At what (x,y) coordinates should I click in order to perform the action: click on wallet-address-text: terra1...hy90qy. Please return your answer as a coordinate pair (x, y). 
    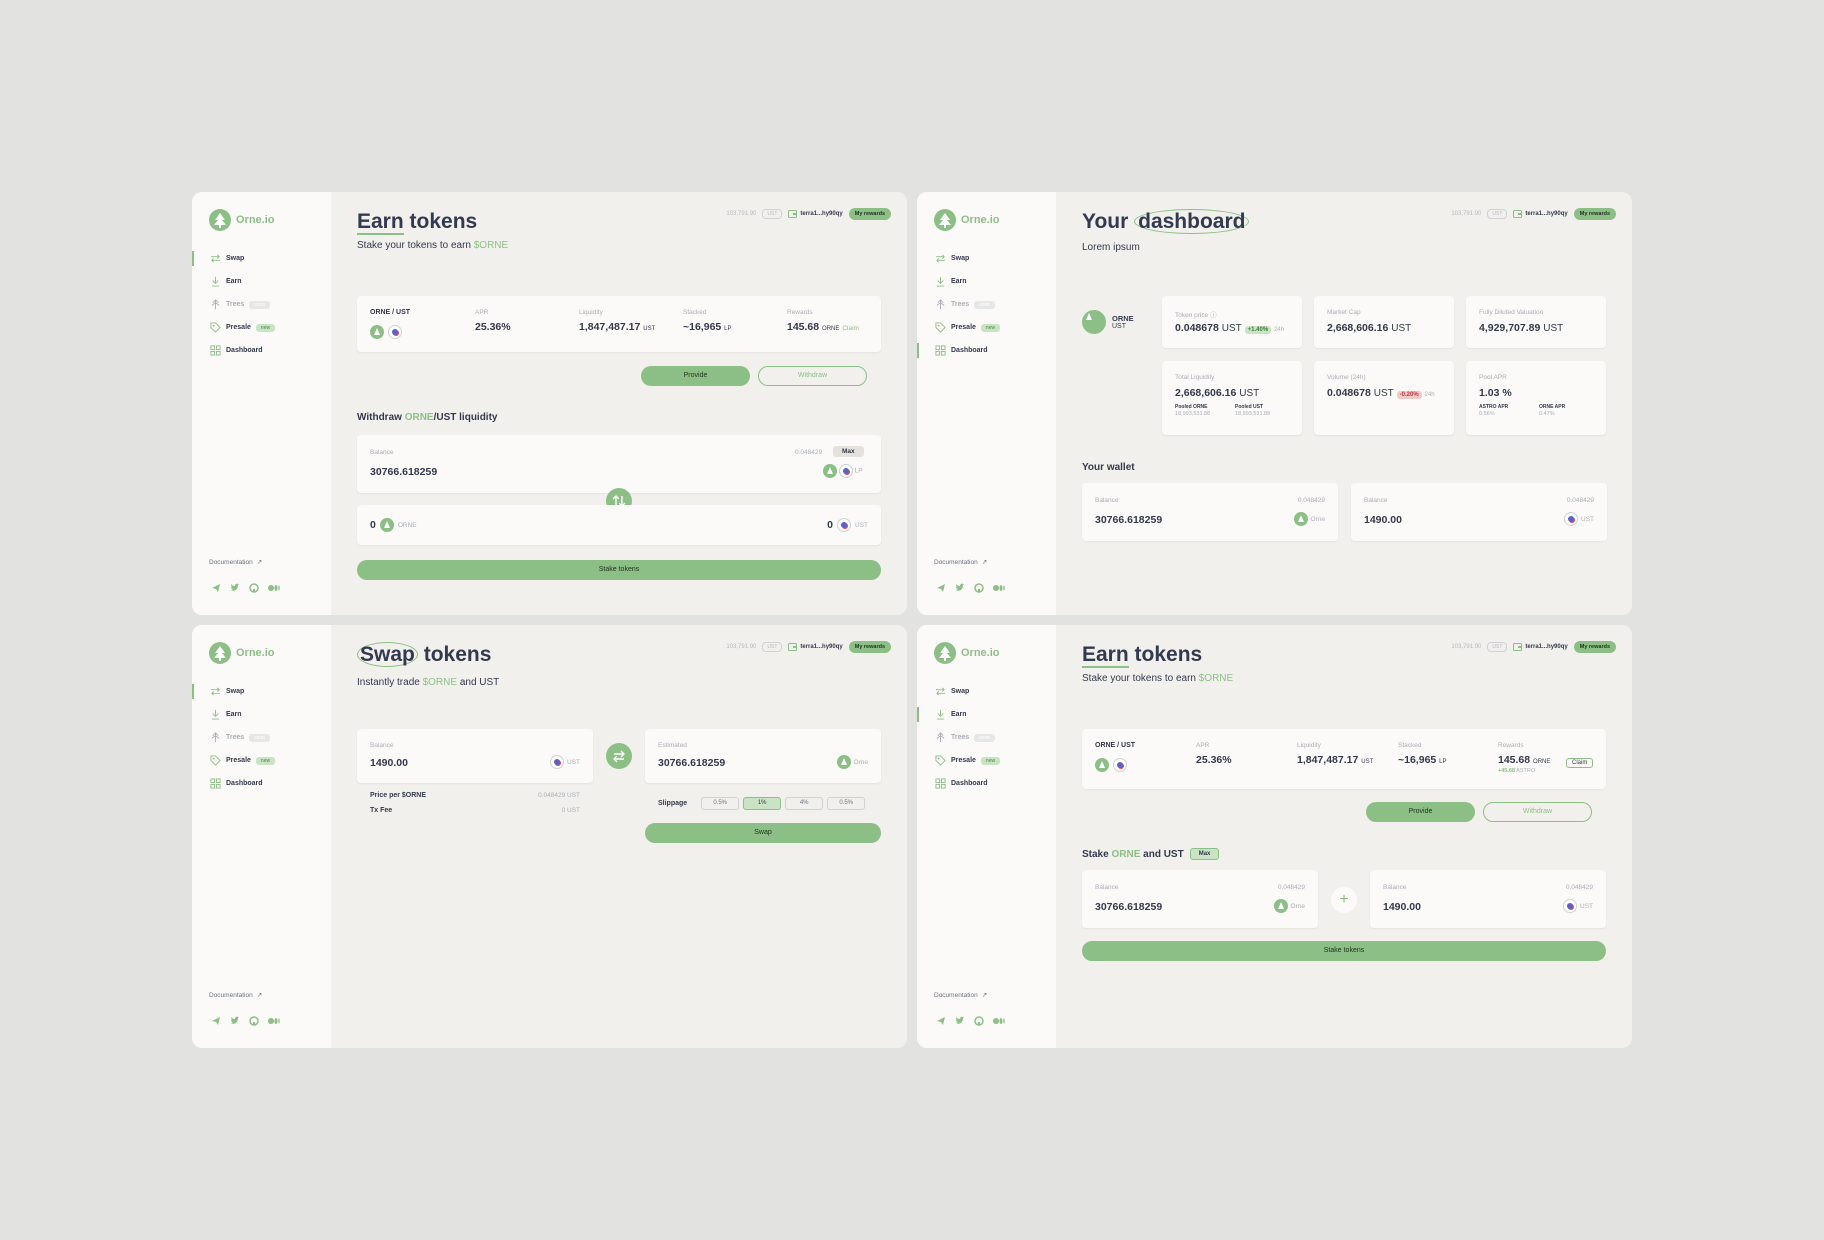
    Looking at the image, I should click on (821, 647).